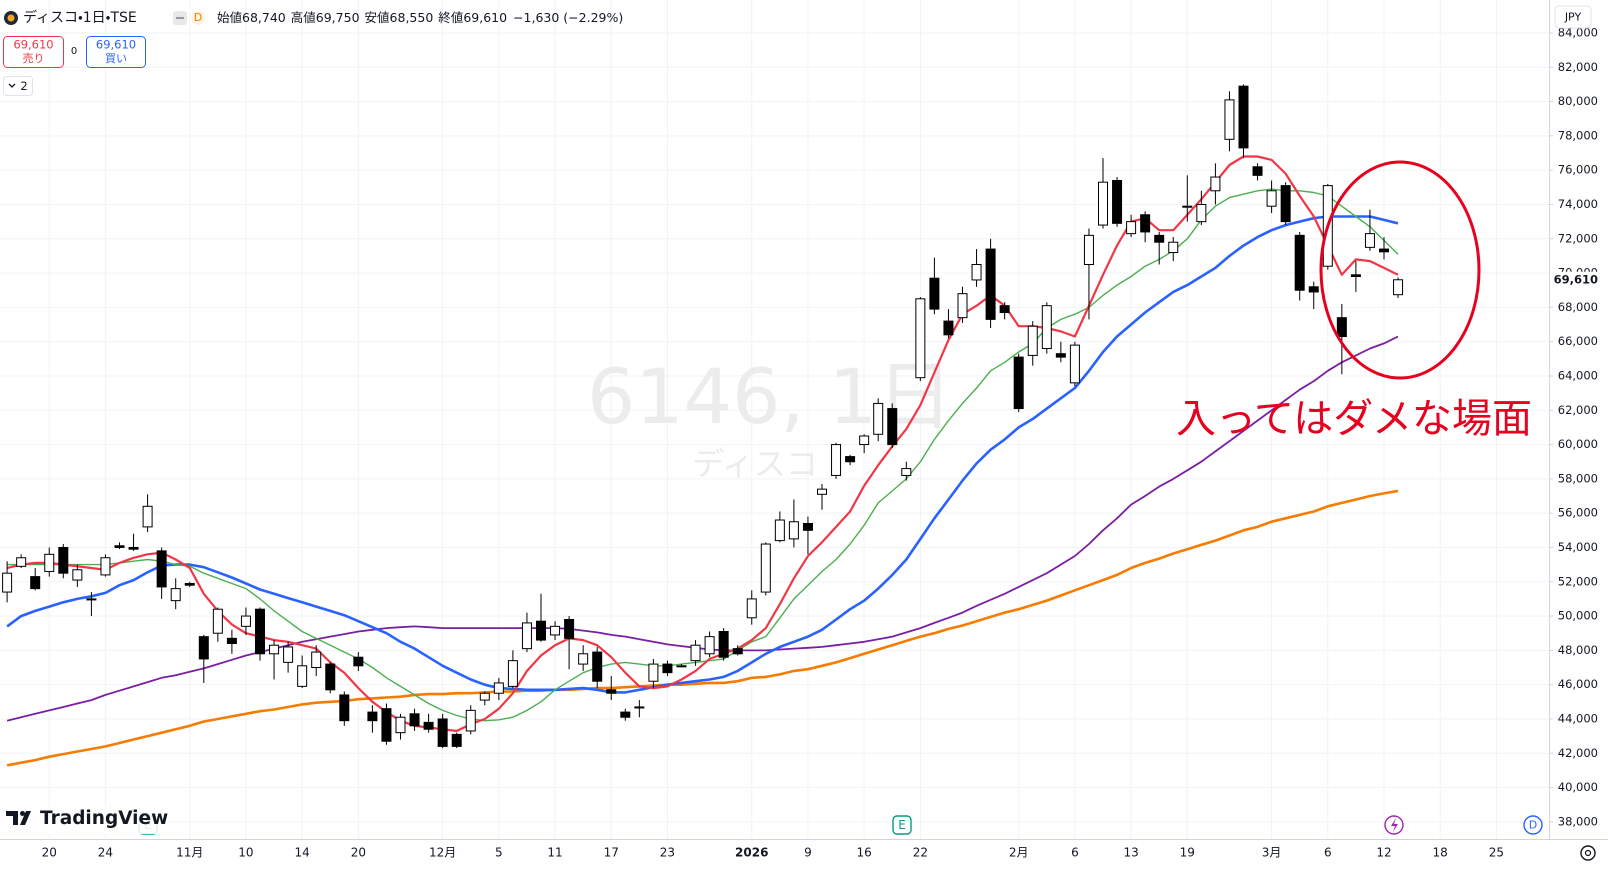 This screenshot has width=1608, height=869. Describe the element at coordinates (1578, 616) in the screenshot. I see `y-tick-label: 50,000` at that location.